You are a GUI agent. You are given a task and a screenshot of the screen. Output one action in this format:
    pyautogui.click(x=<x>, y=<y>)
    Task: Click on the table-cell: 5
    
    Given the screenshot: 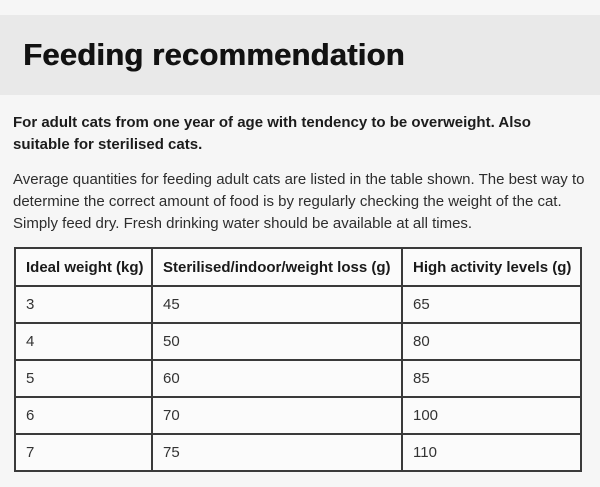 What is the action you would take?
    pyautogui.click(x=83, y=378)
    